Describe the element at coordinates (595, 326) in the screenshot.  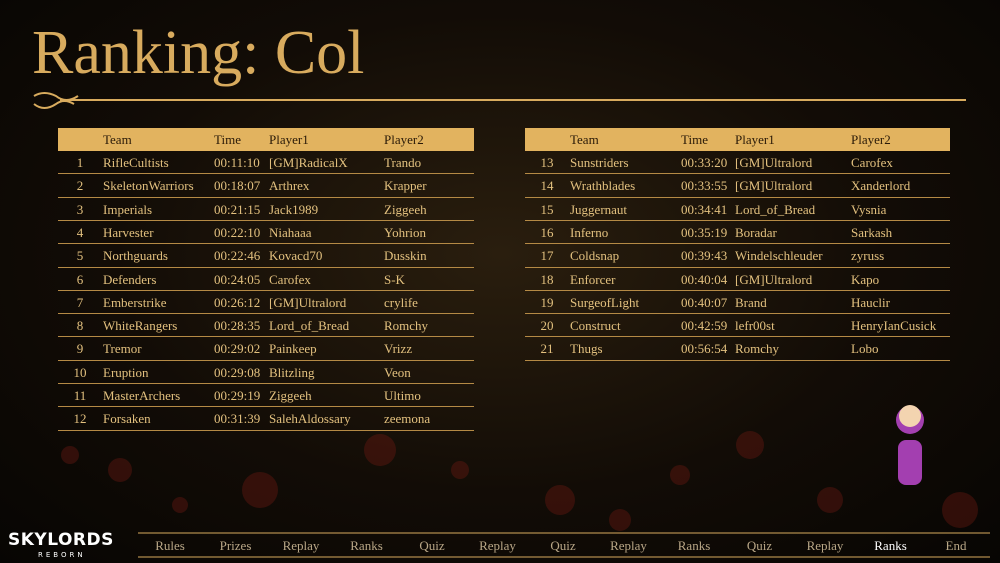
I see `table-cell: Construct` at that location.